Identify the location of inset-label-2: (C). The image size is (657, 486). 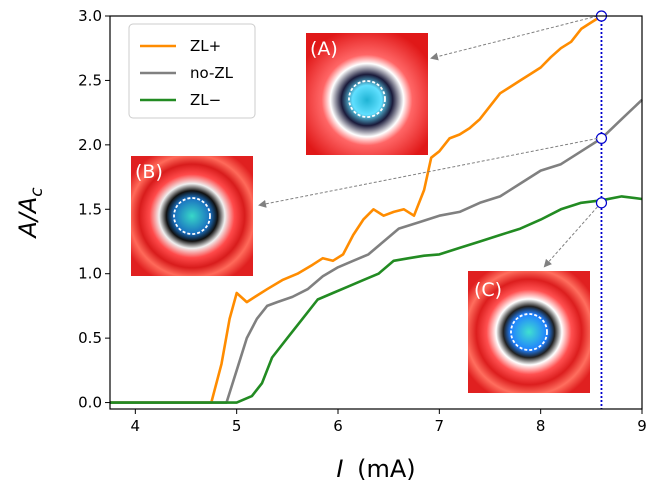
(488, 290).